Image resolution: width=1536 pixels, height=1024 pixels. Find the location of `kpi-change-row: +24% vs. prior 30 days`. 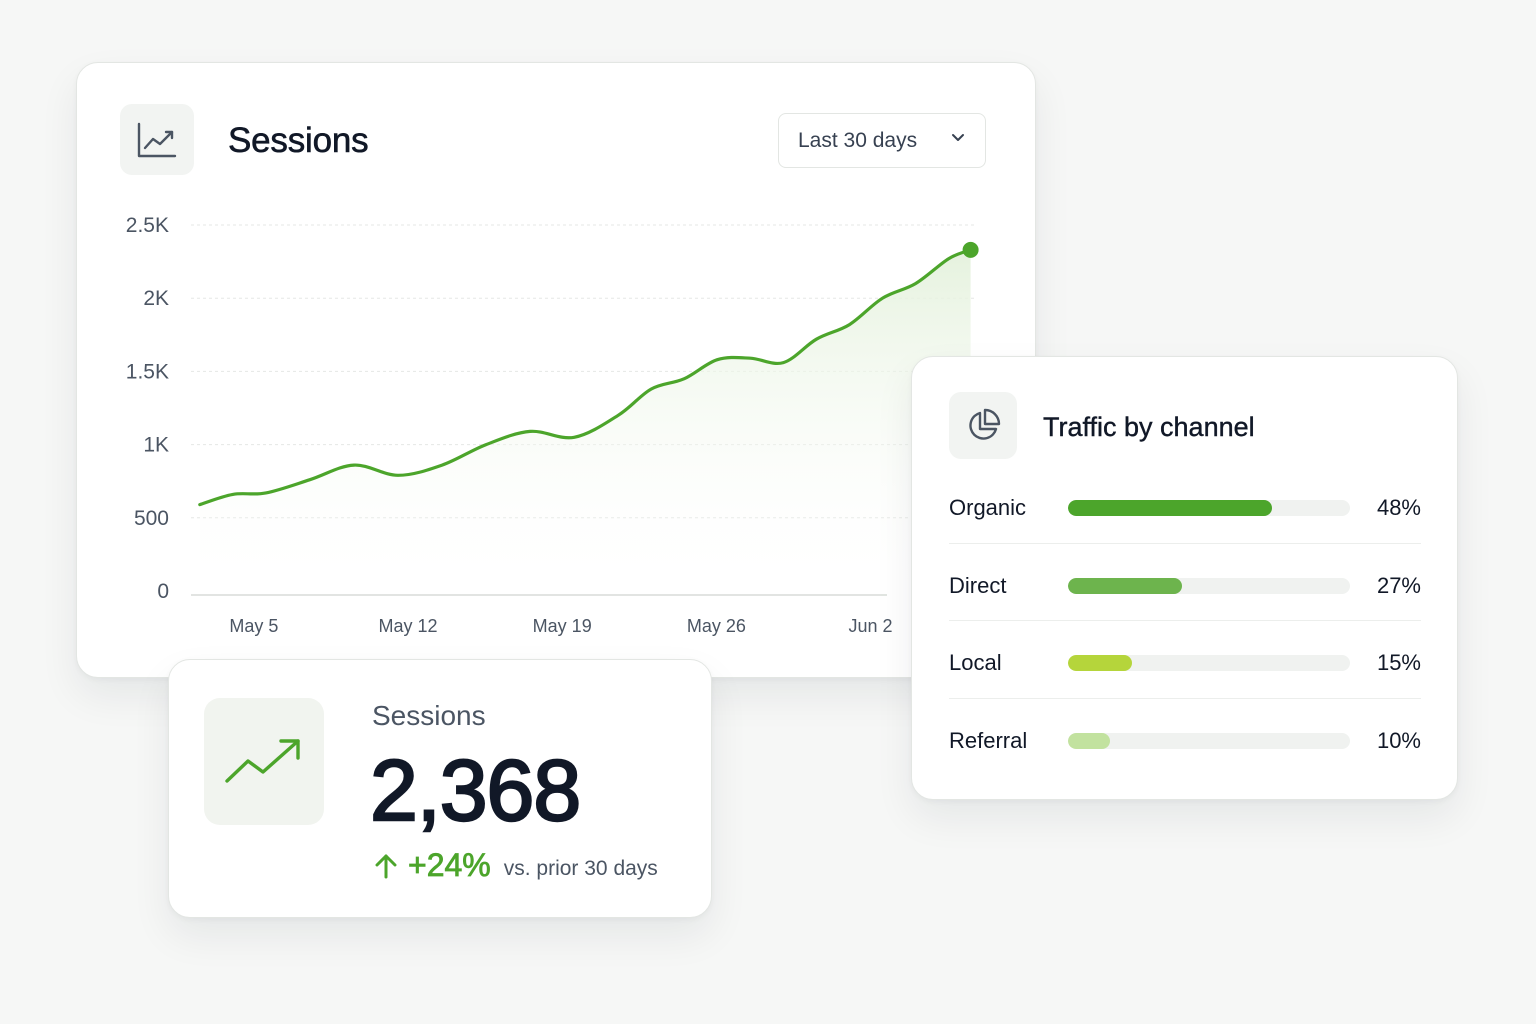

kpi-change-row: +24% vs. prior 30 days is located at coordinates (516, 865).